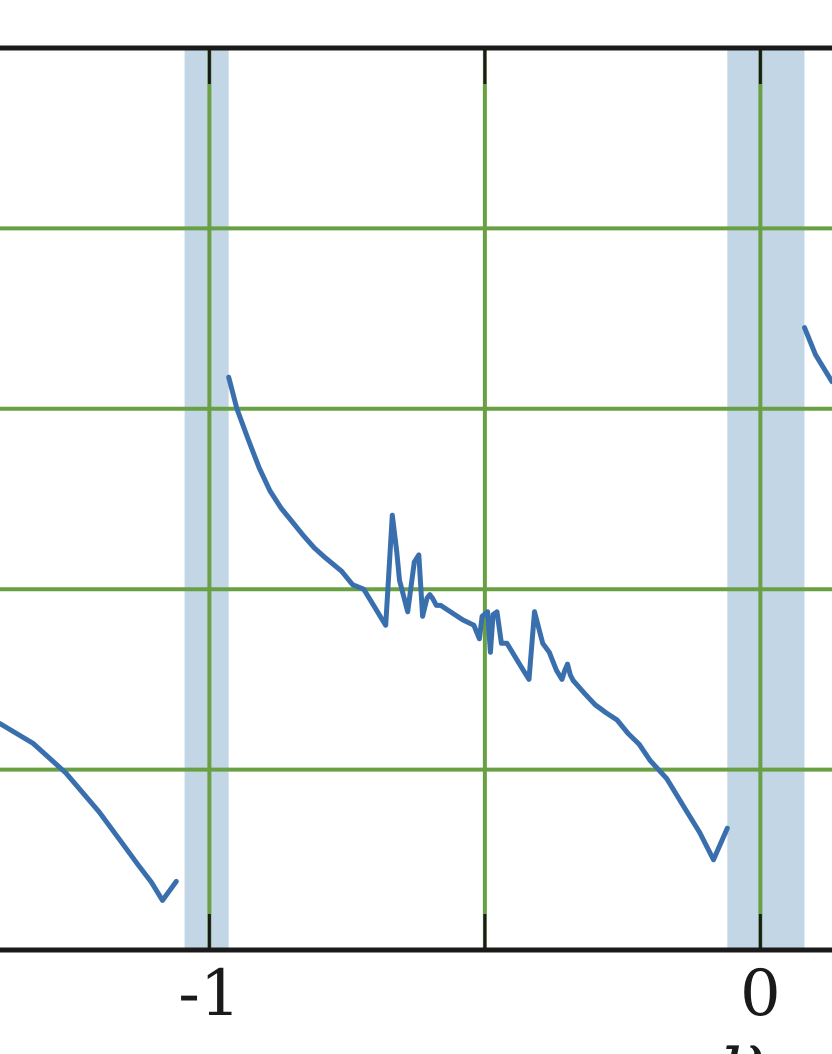  I want to click on x-tick-labels: -1 0, so click(479, 994).